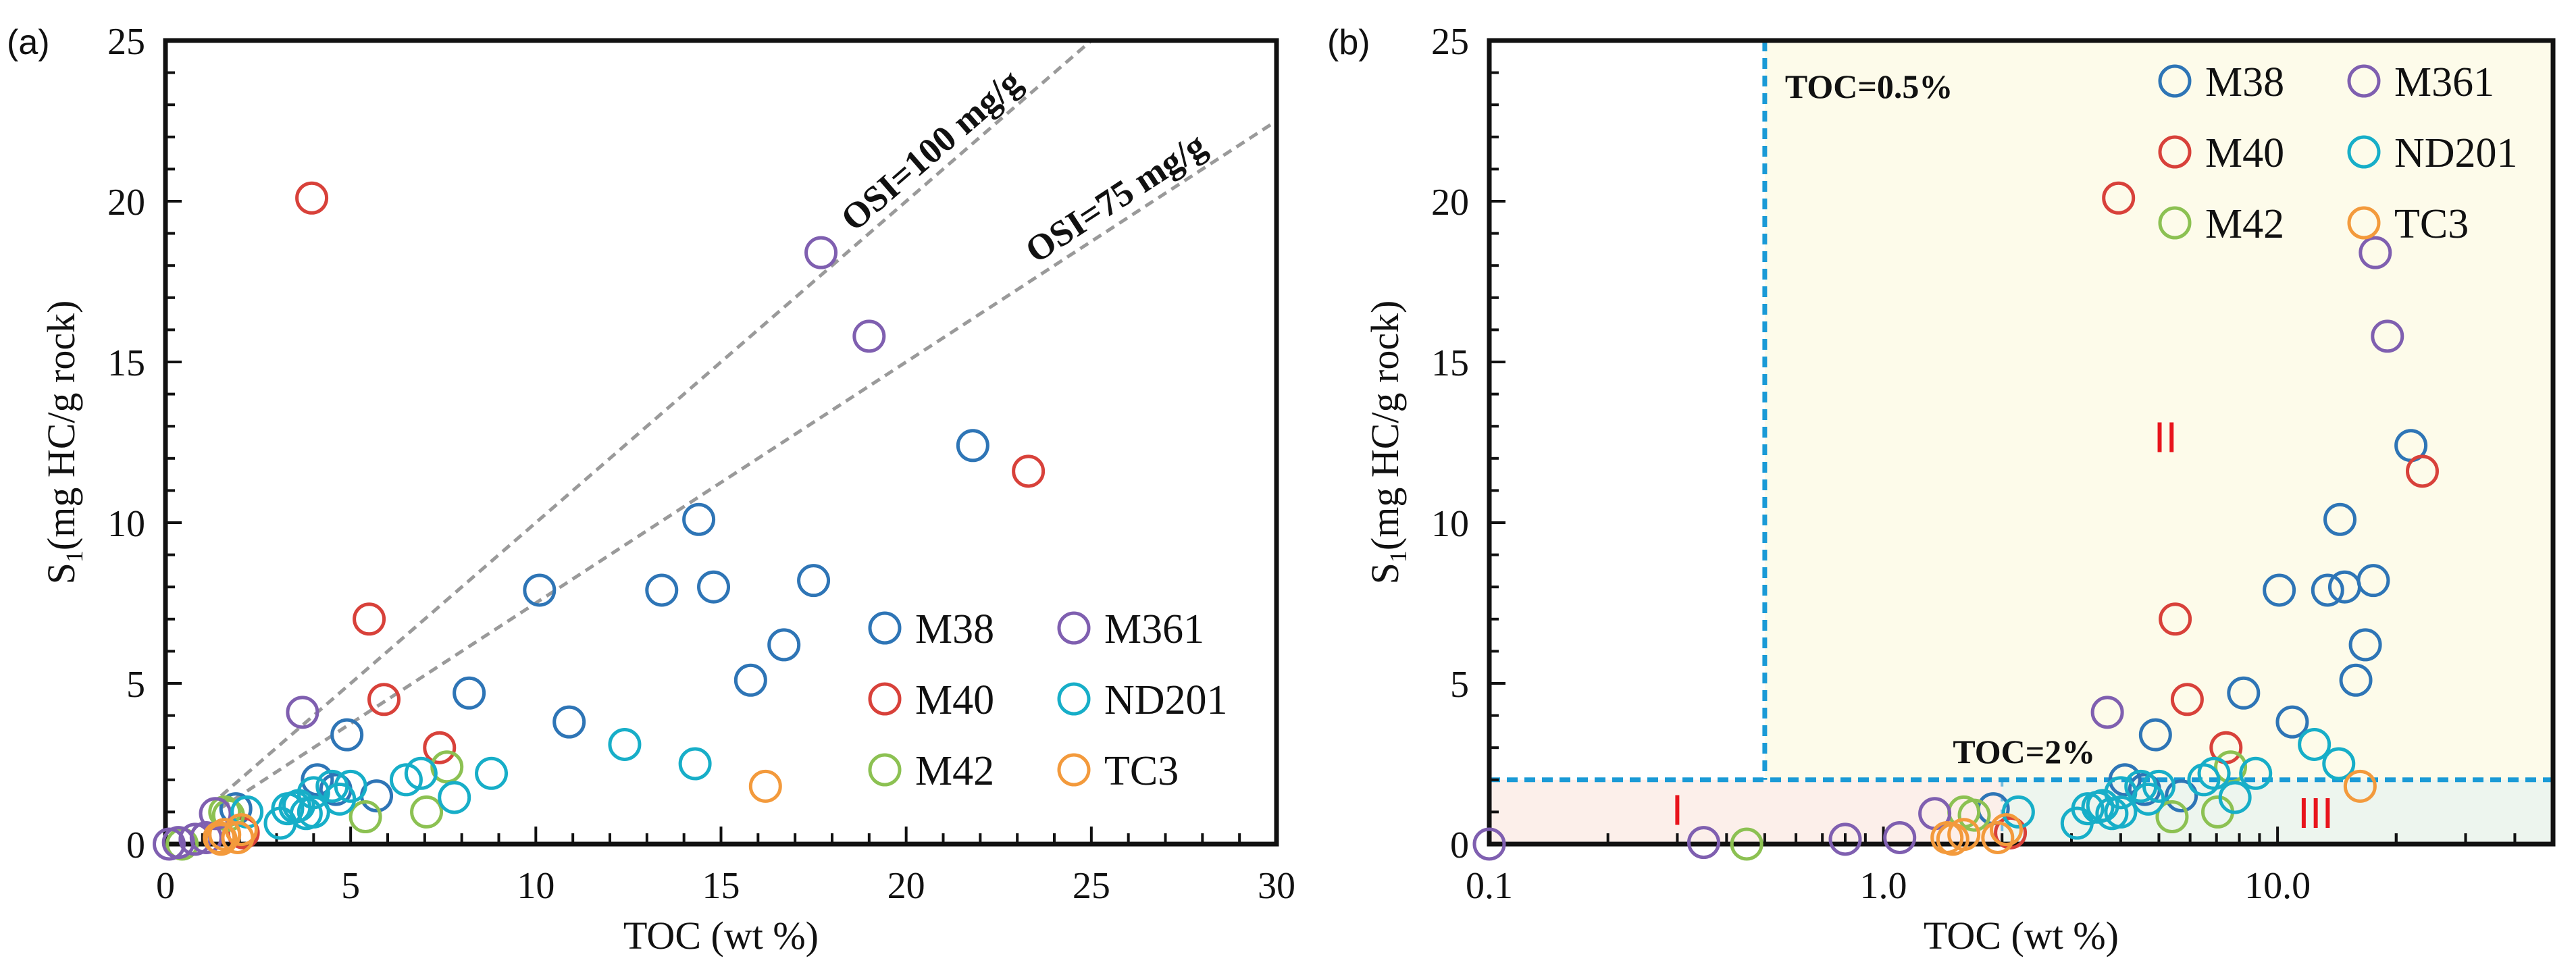 The image size is (2576, 967). What do you see at coordinates (2175, 223) in the screenshot?
I see `legend-marker-M42` at bounding box center [2175, 223].